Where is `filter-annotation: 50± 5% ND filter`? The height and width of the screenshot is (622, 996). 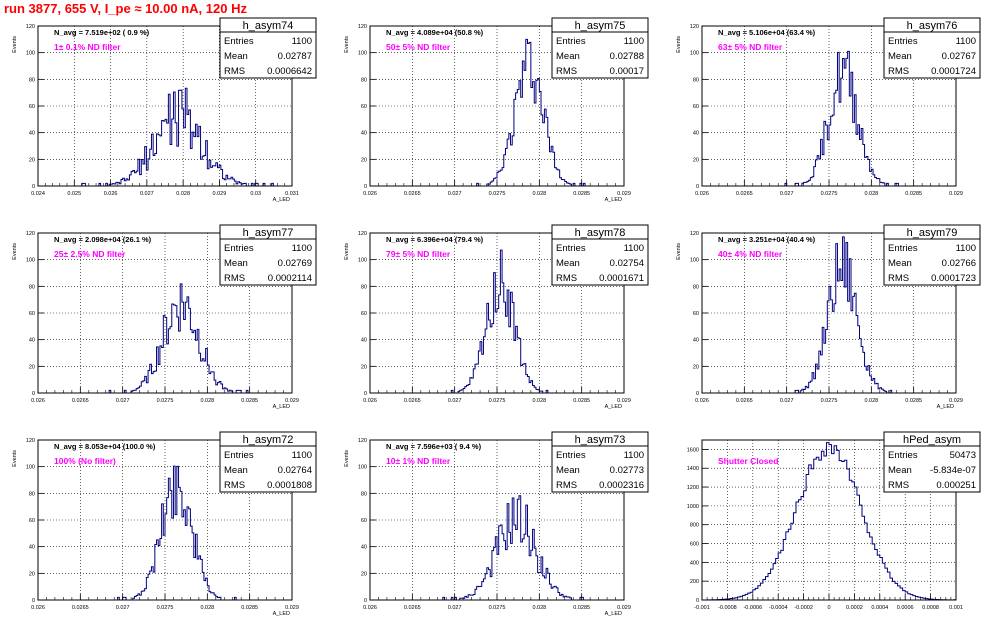
filter-annotation: 50± 5% ND filter is located at coordinates (418, 47).